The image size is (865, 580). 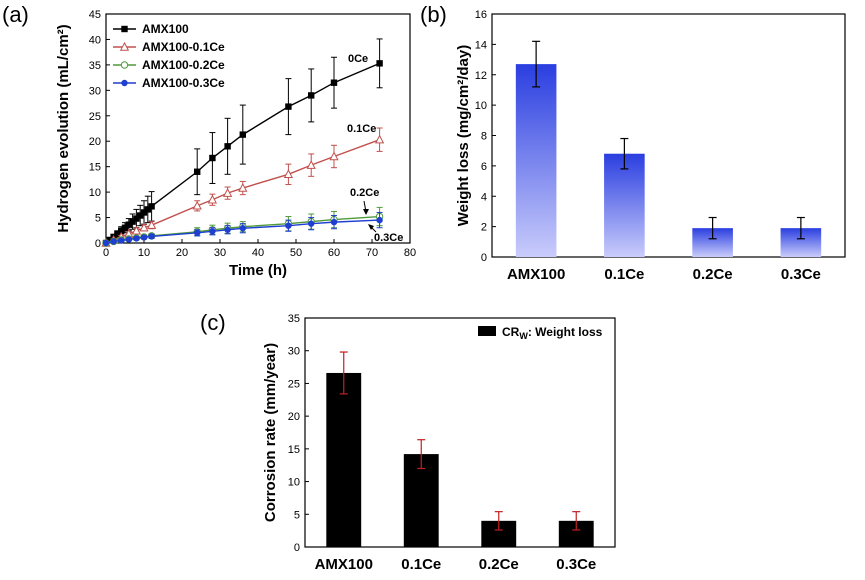 What do you see at coordinates (484, 167) in the screenshot?
I see `panel-b-y-tick-label: 6` at bounding box center [484, 167].